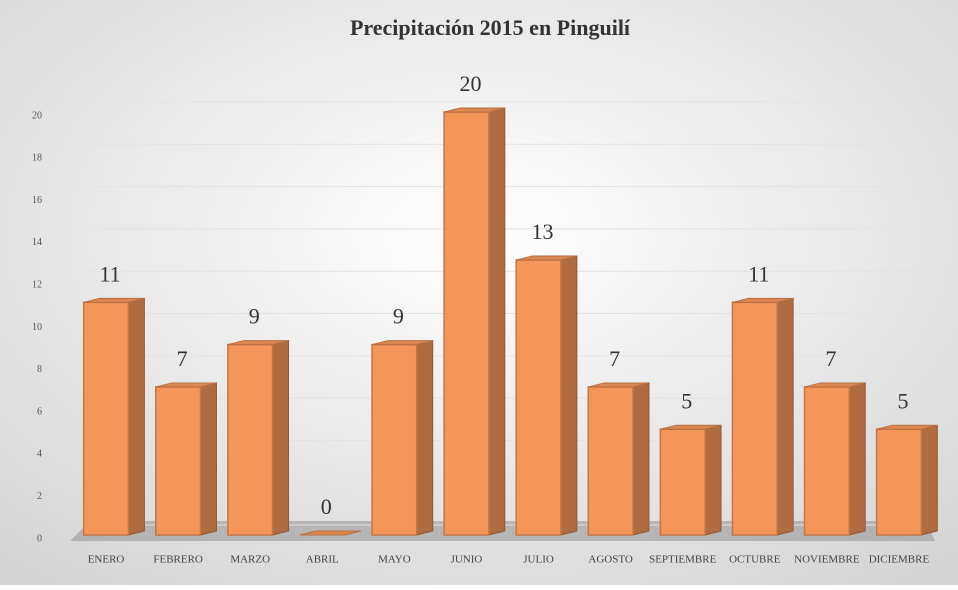 The height and width of the screenshot is (590, 958). What do you see at coordinates (467, 560) in the screenshot?
I see `x-tick-label: JUNIO` at bounding box center [467, 560].